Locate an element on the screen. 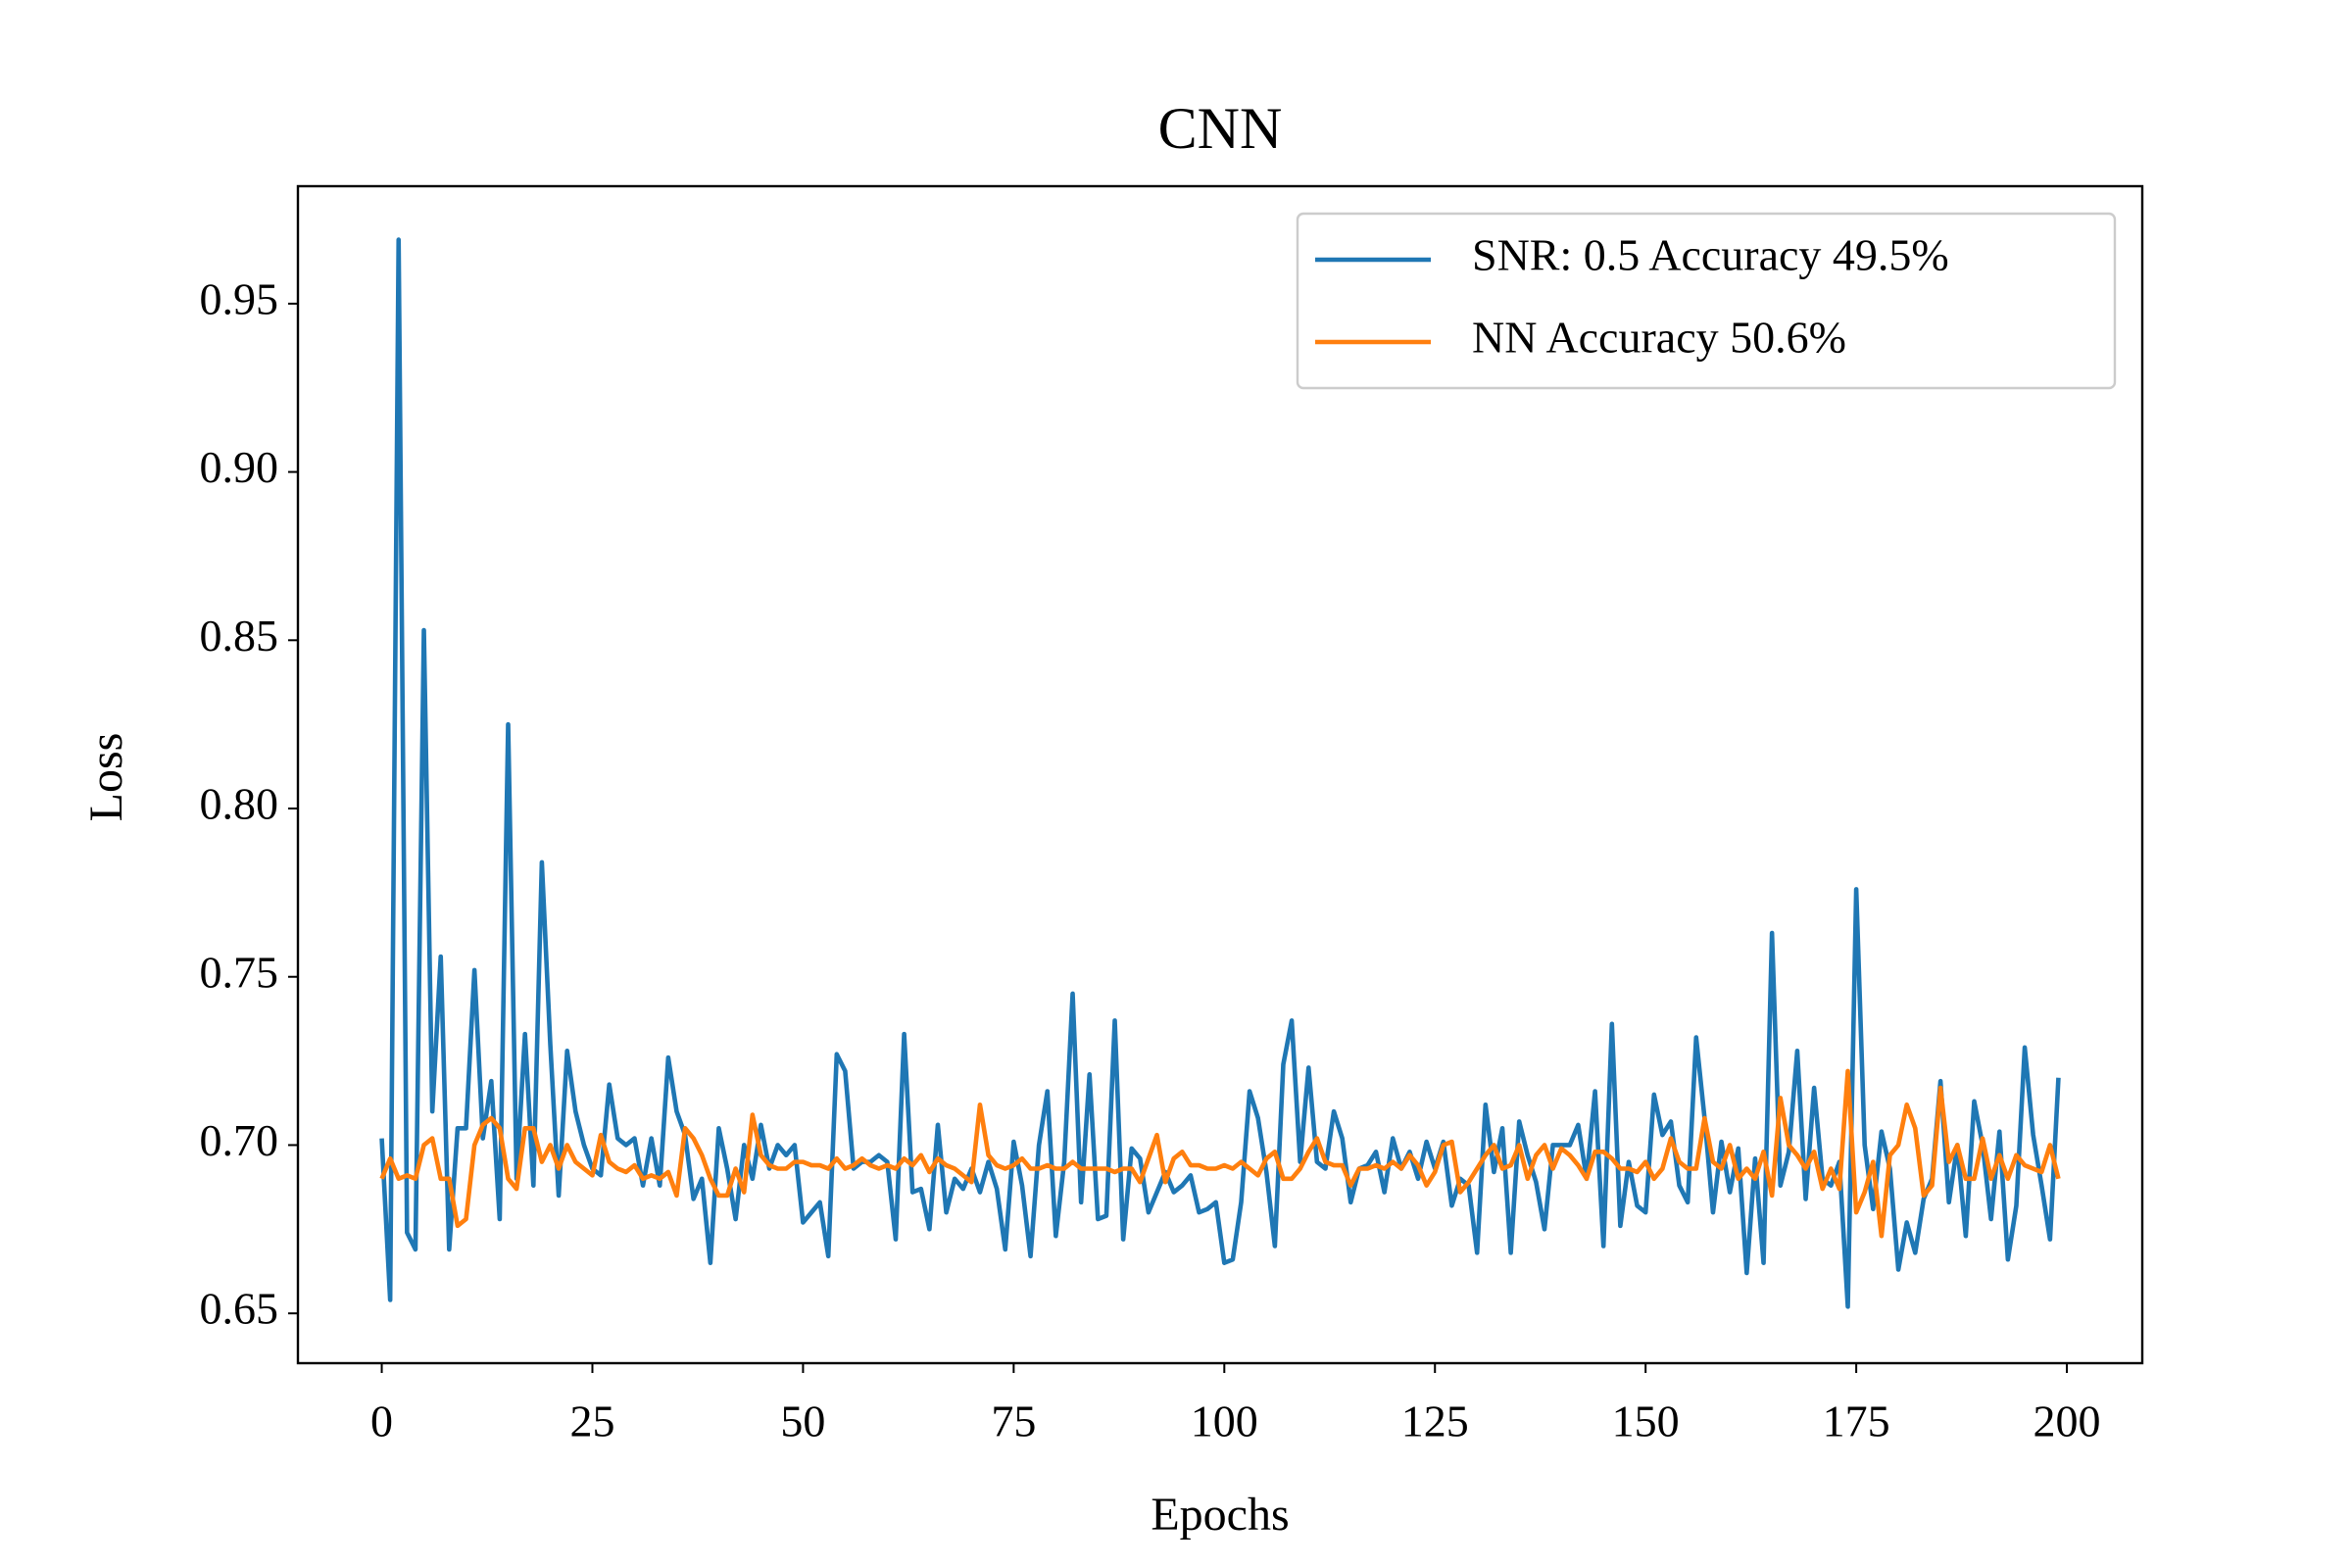 The width and height of the screenshot is (2352, 1568). legend-label: NN Accuracy 50.6% is located at coordinates (1659, 338).